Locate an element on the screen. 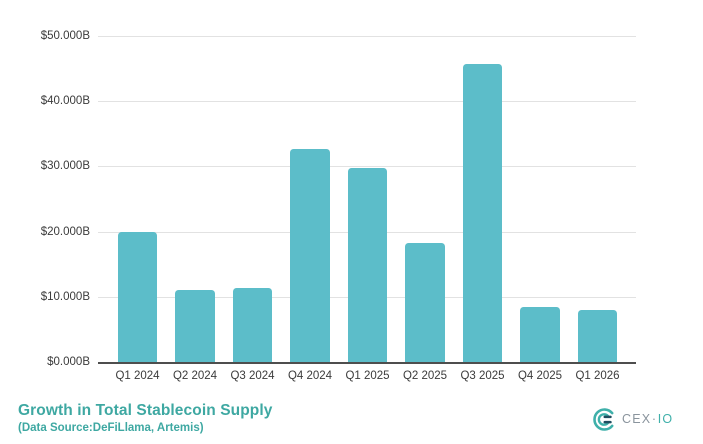  x-axis-tick-label: Q1 2024 is located at coordinates (137, 376).